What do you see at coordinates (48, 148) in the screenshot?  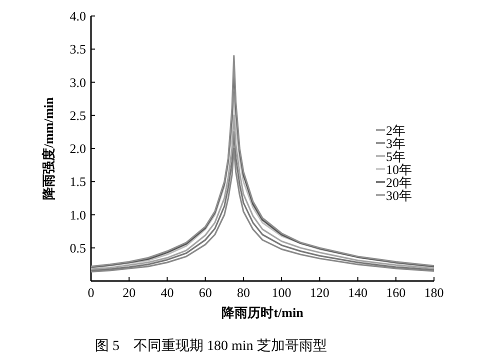 I see `y-axis-title: 降雨强度/mm/min` at bounding box center [48, 148].